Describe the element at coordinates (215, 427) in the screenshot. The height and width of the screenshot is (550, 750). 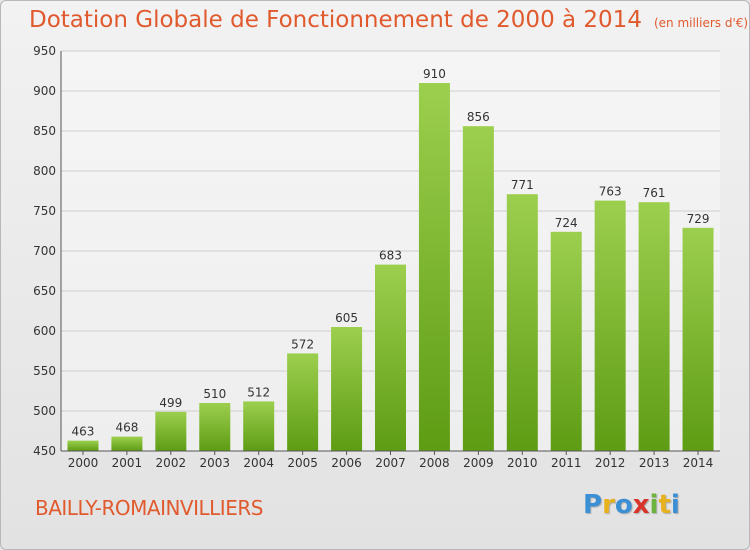
I see `bar-2003` at that location.